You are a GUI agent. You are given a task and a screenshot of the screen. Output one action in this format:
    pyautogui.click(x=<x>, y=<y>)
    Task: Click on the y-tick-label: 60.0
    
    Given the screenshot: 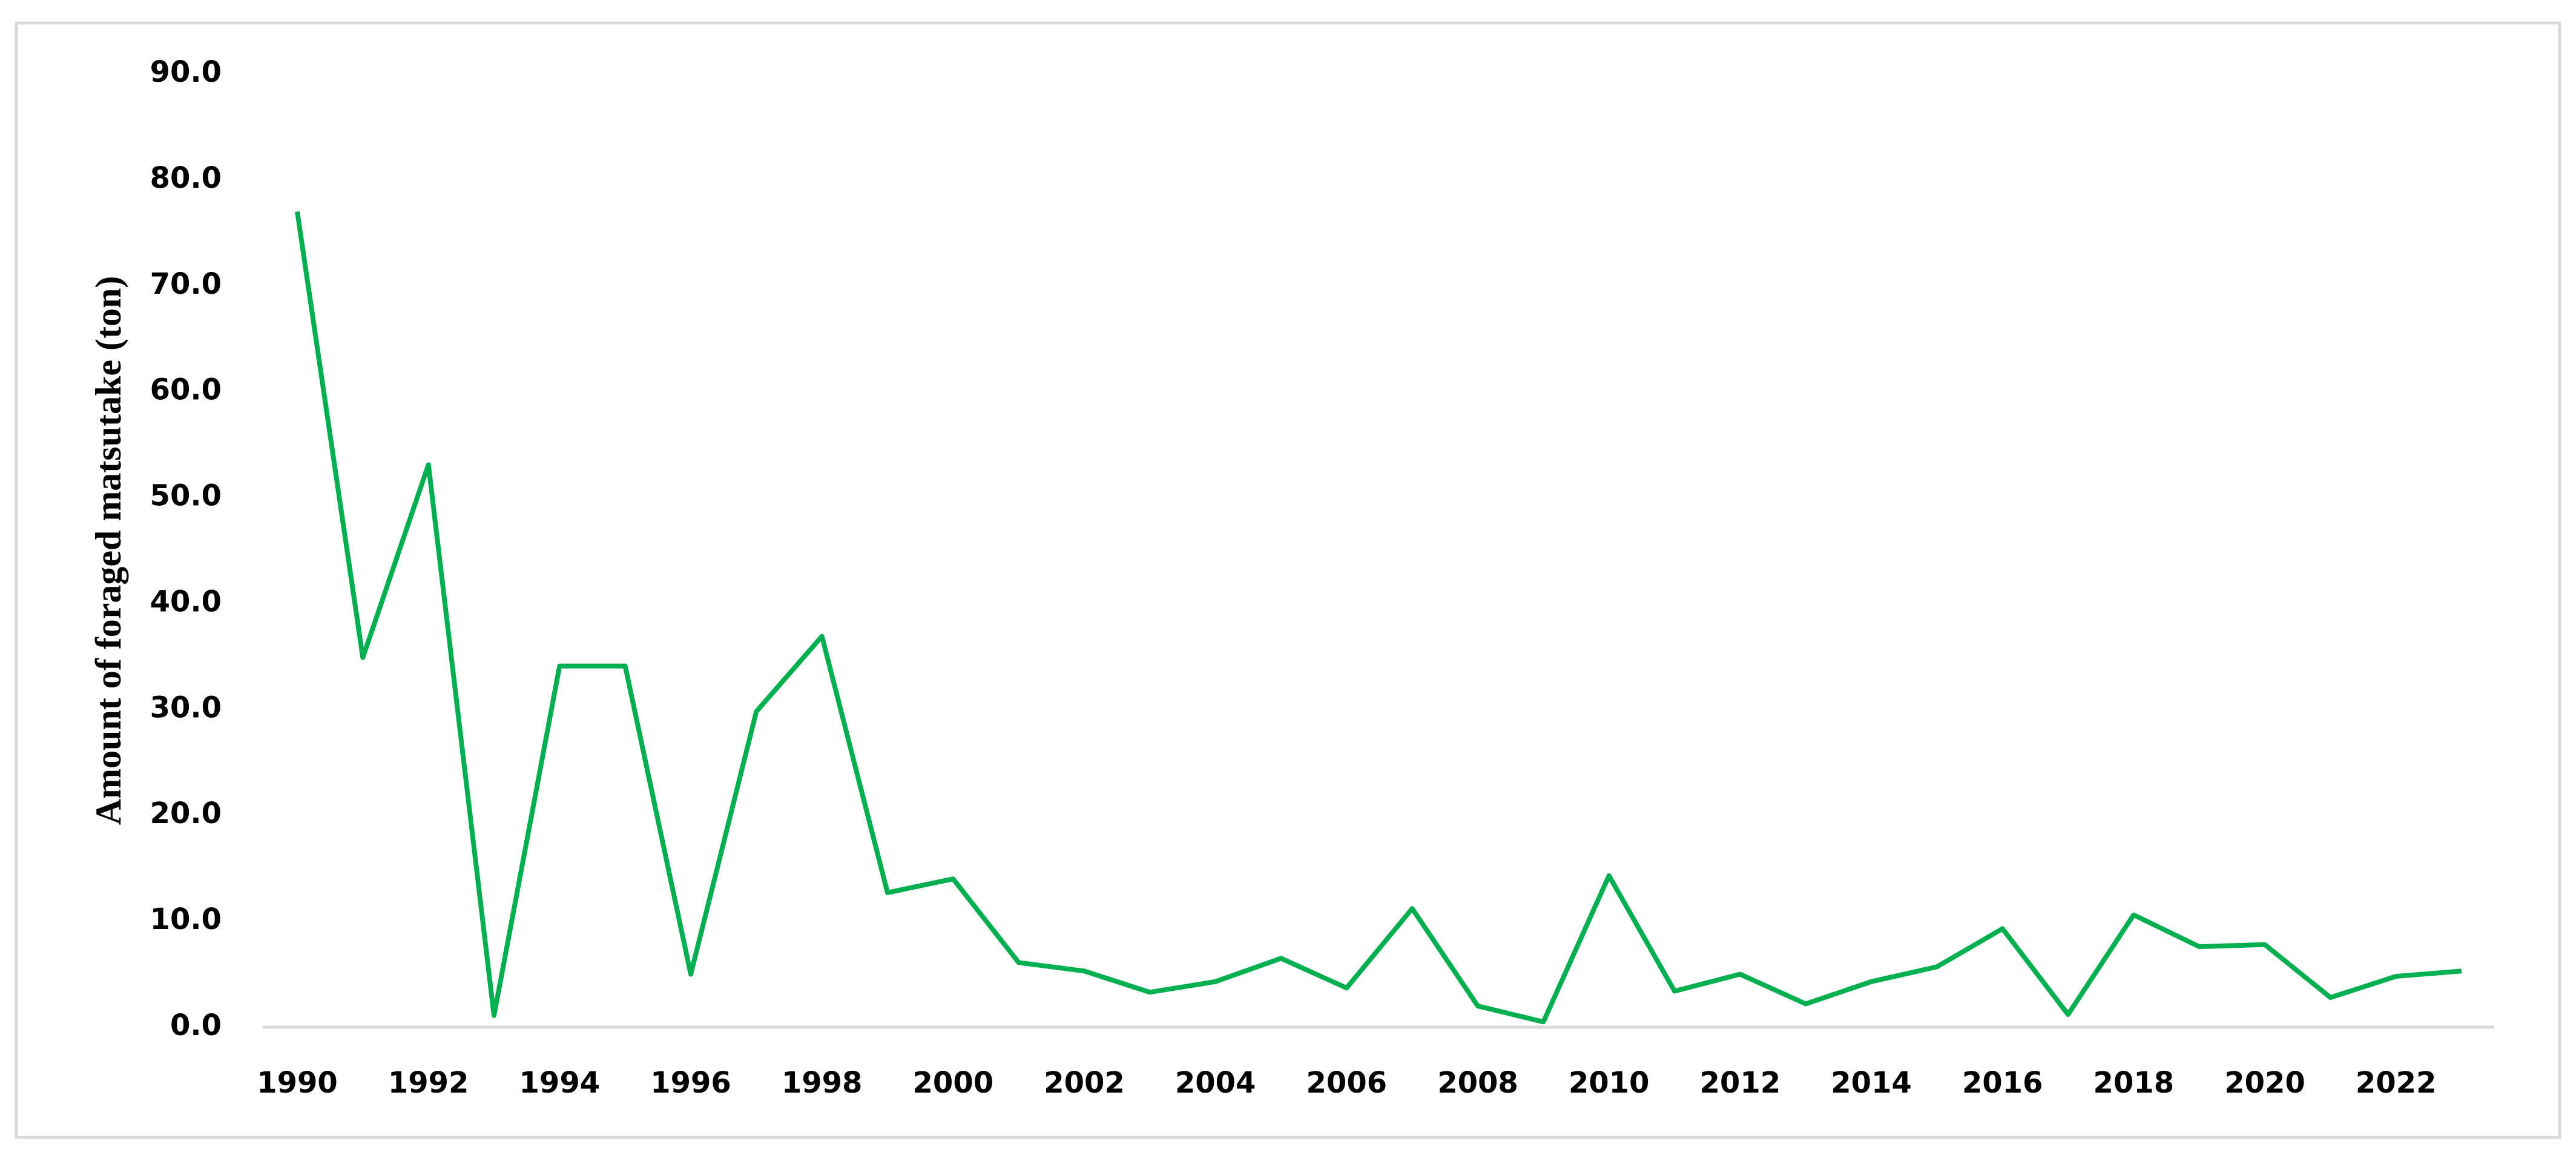 What is the action you would take?
    pyautogui.click(x=186, y=390)
    